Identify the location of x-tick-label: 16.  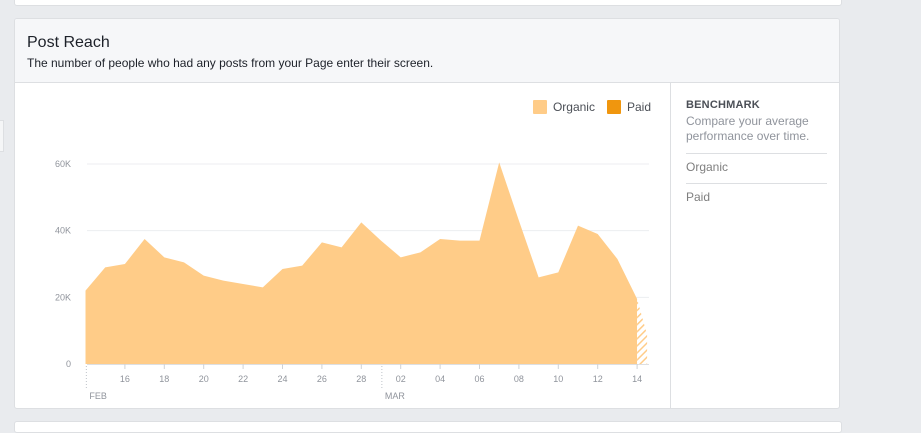
(125, 379).